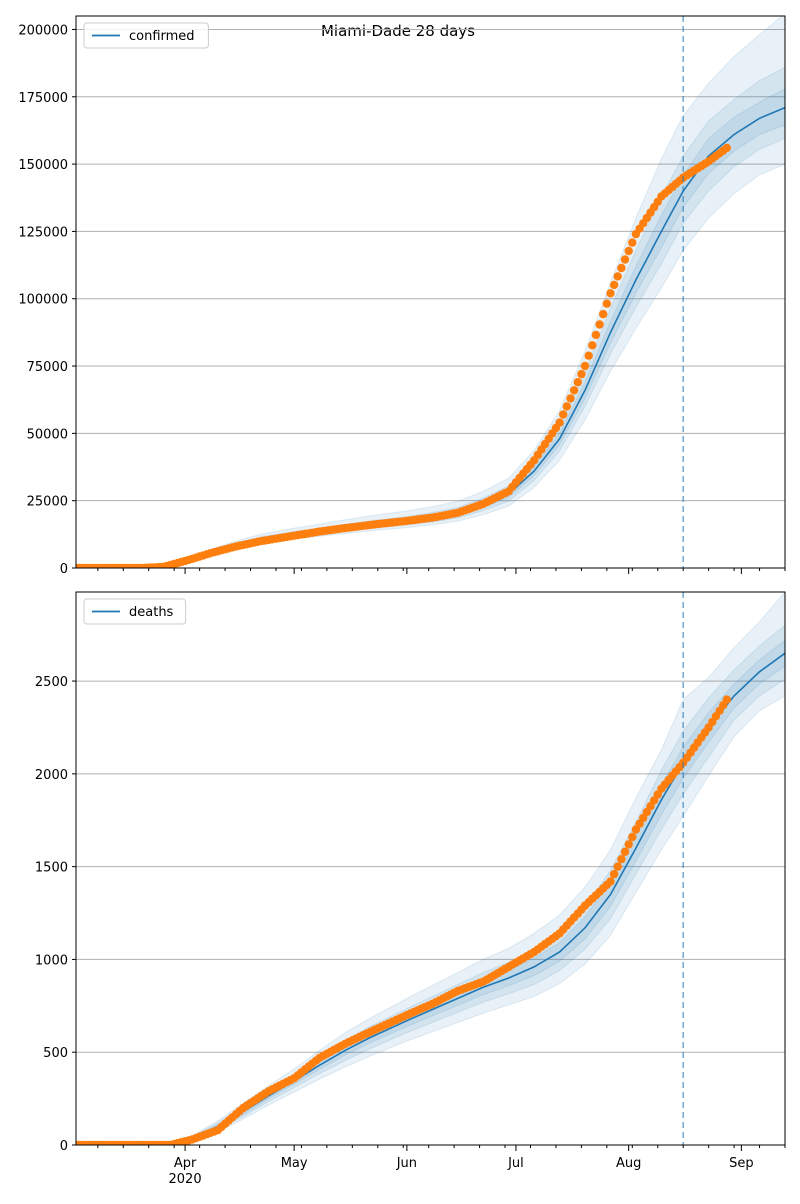 The image size is (800, 1204). I want to click on x-tick-label: Jul, so click(515, 1163).